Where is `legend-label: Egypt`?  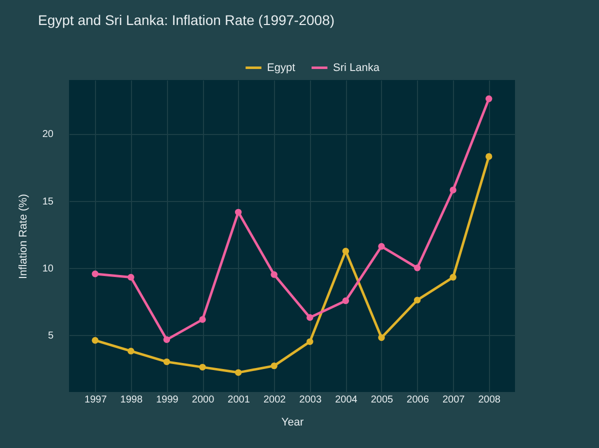 legend-label: Egypt is located at coordinates (281, 68).